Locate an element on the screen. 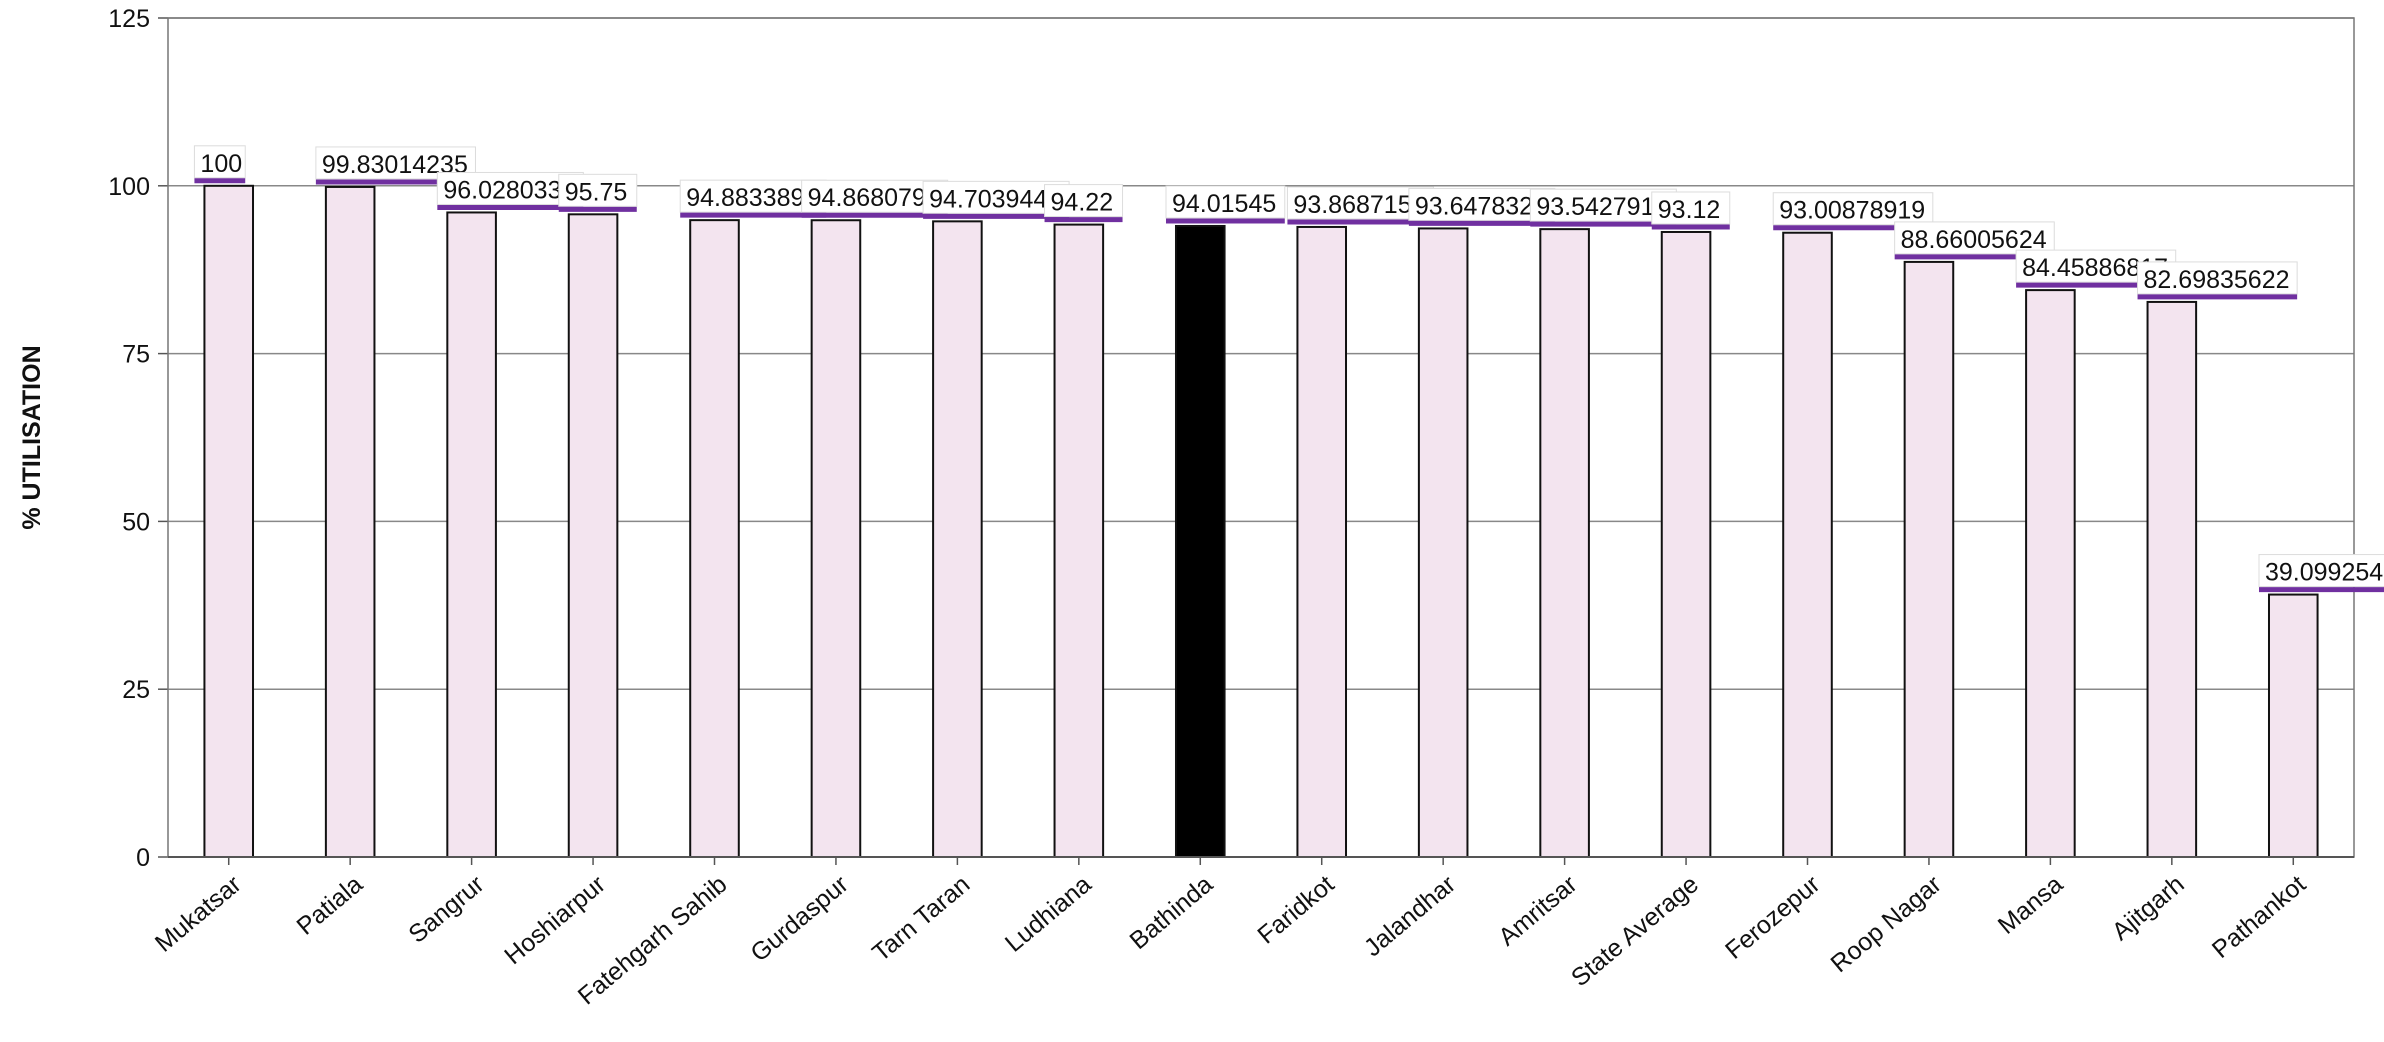 The width and height of the screenshot is (2384, 1042). data-label: 88.66005624 is located at coordinates (1974, 240).